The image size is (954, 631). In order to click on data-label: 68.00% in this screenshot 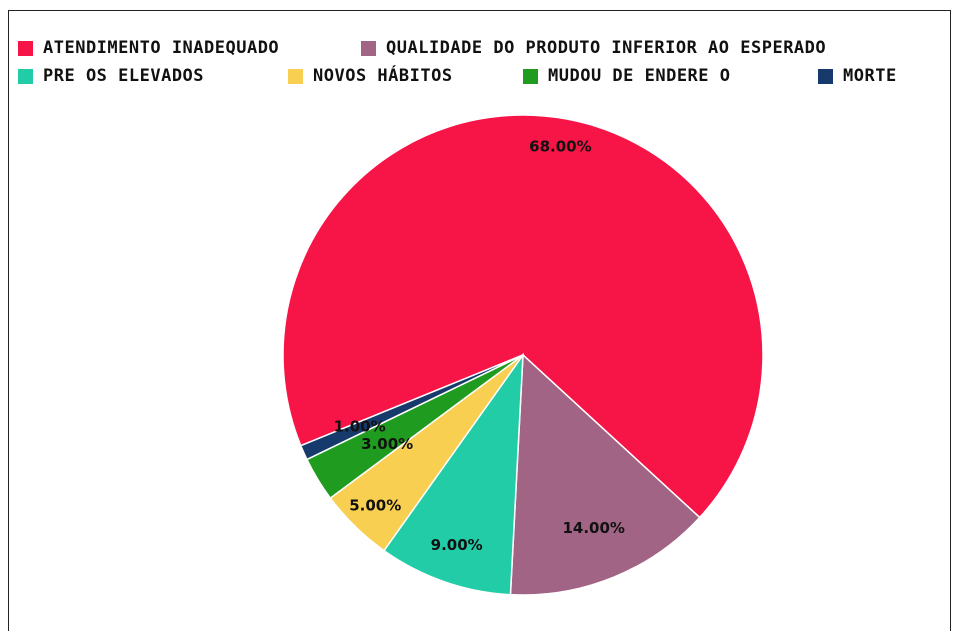, I will do `click(560, 147)`.